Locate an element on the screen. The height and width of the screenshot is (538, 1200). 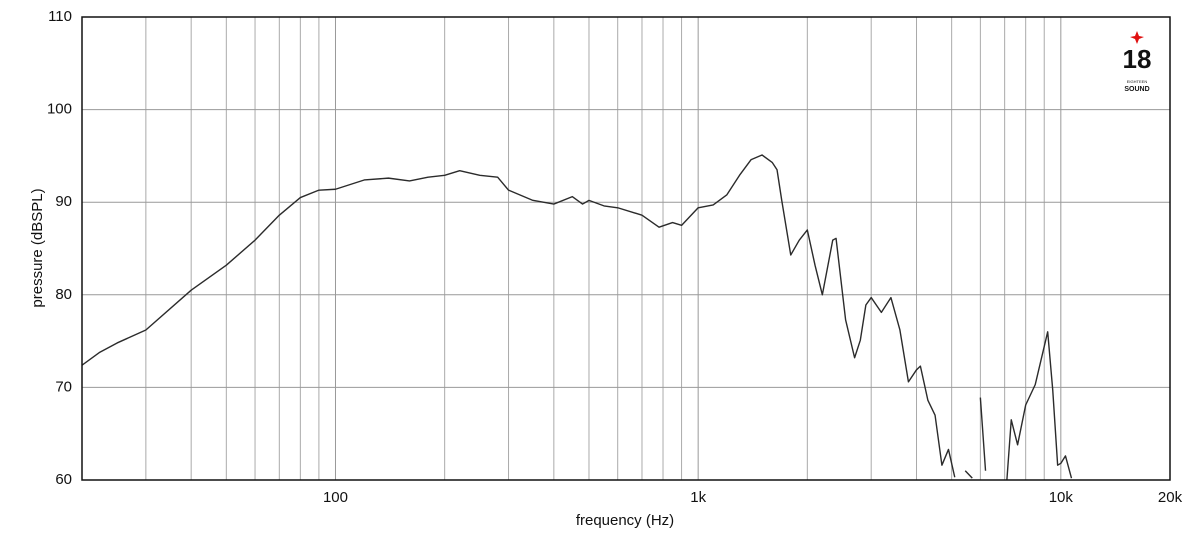
x-tick-label: 1k is located at coordinates (698, 497).